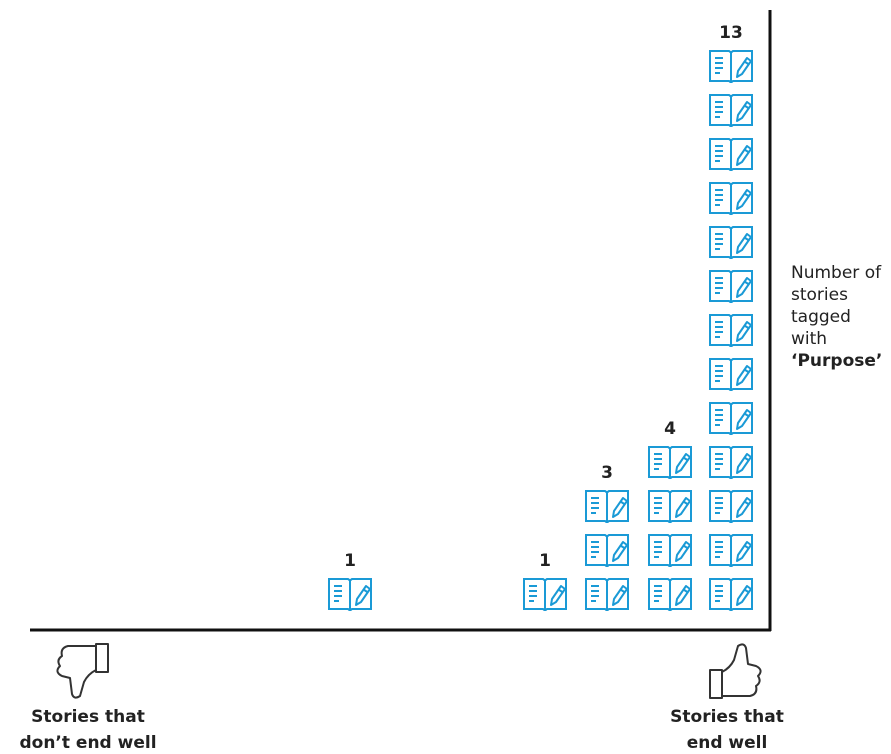 This screenshot has height=754, width=891. Describe the element at coordinates (82, 671) in the screenshot. I see `thumbs-down-icon` at that location.